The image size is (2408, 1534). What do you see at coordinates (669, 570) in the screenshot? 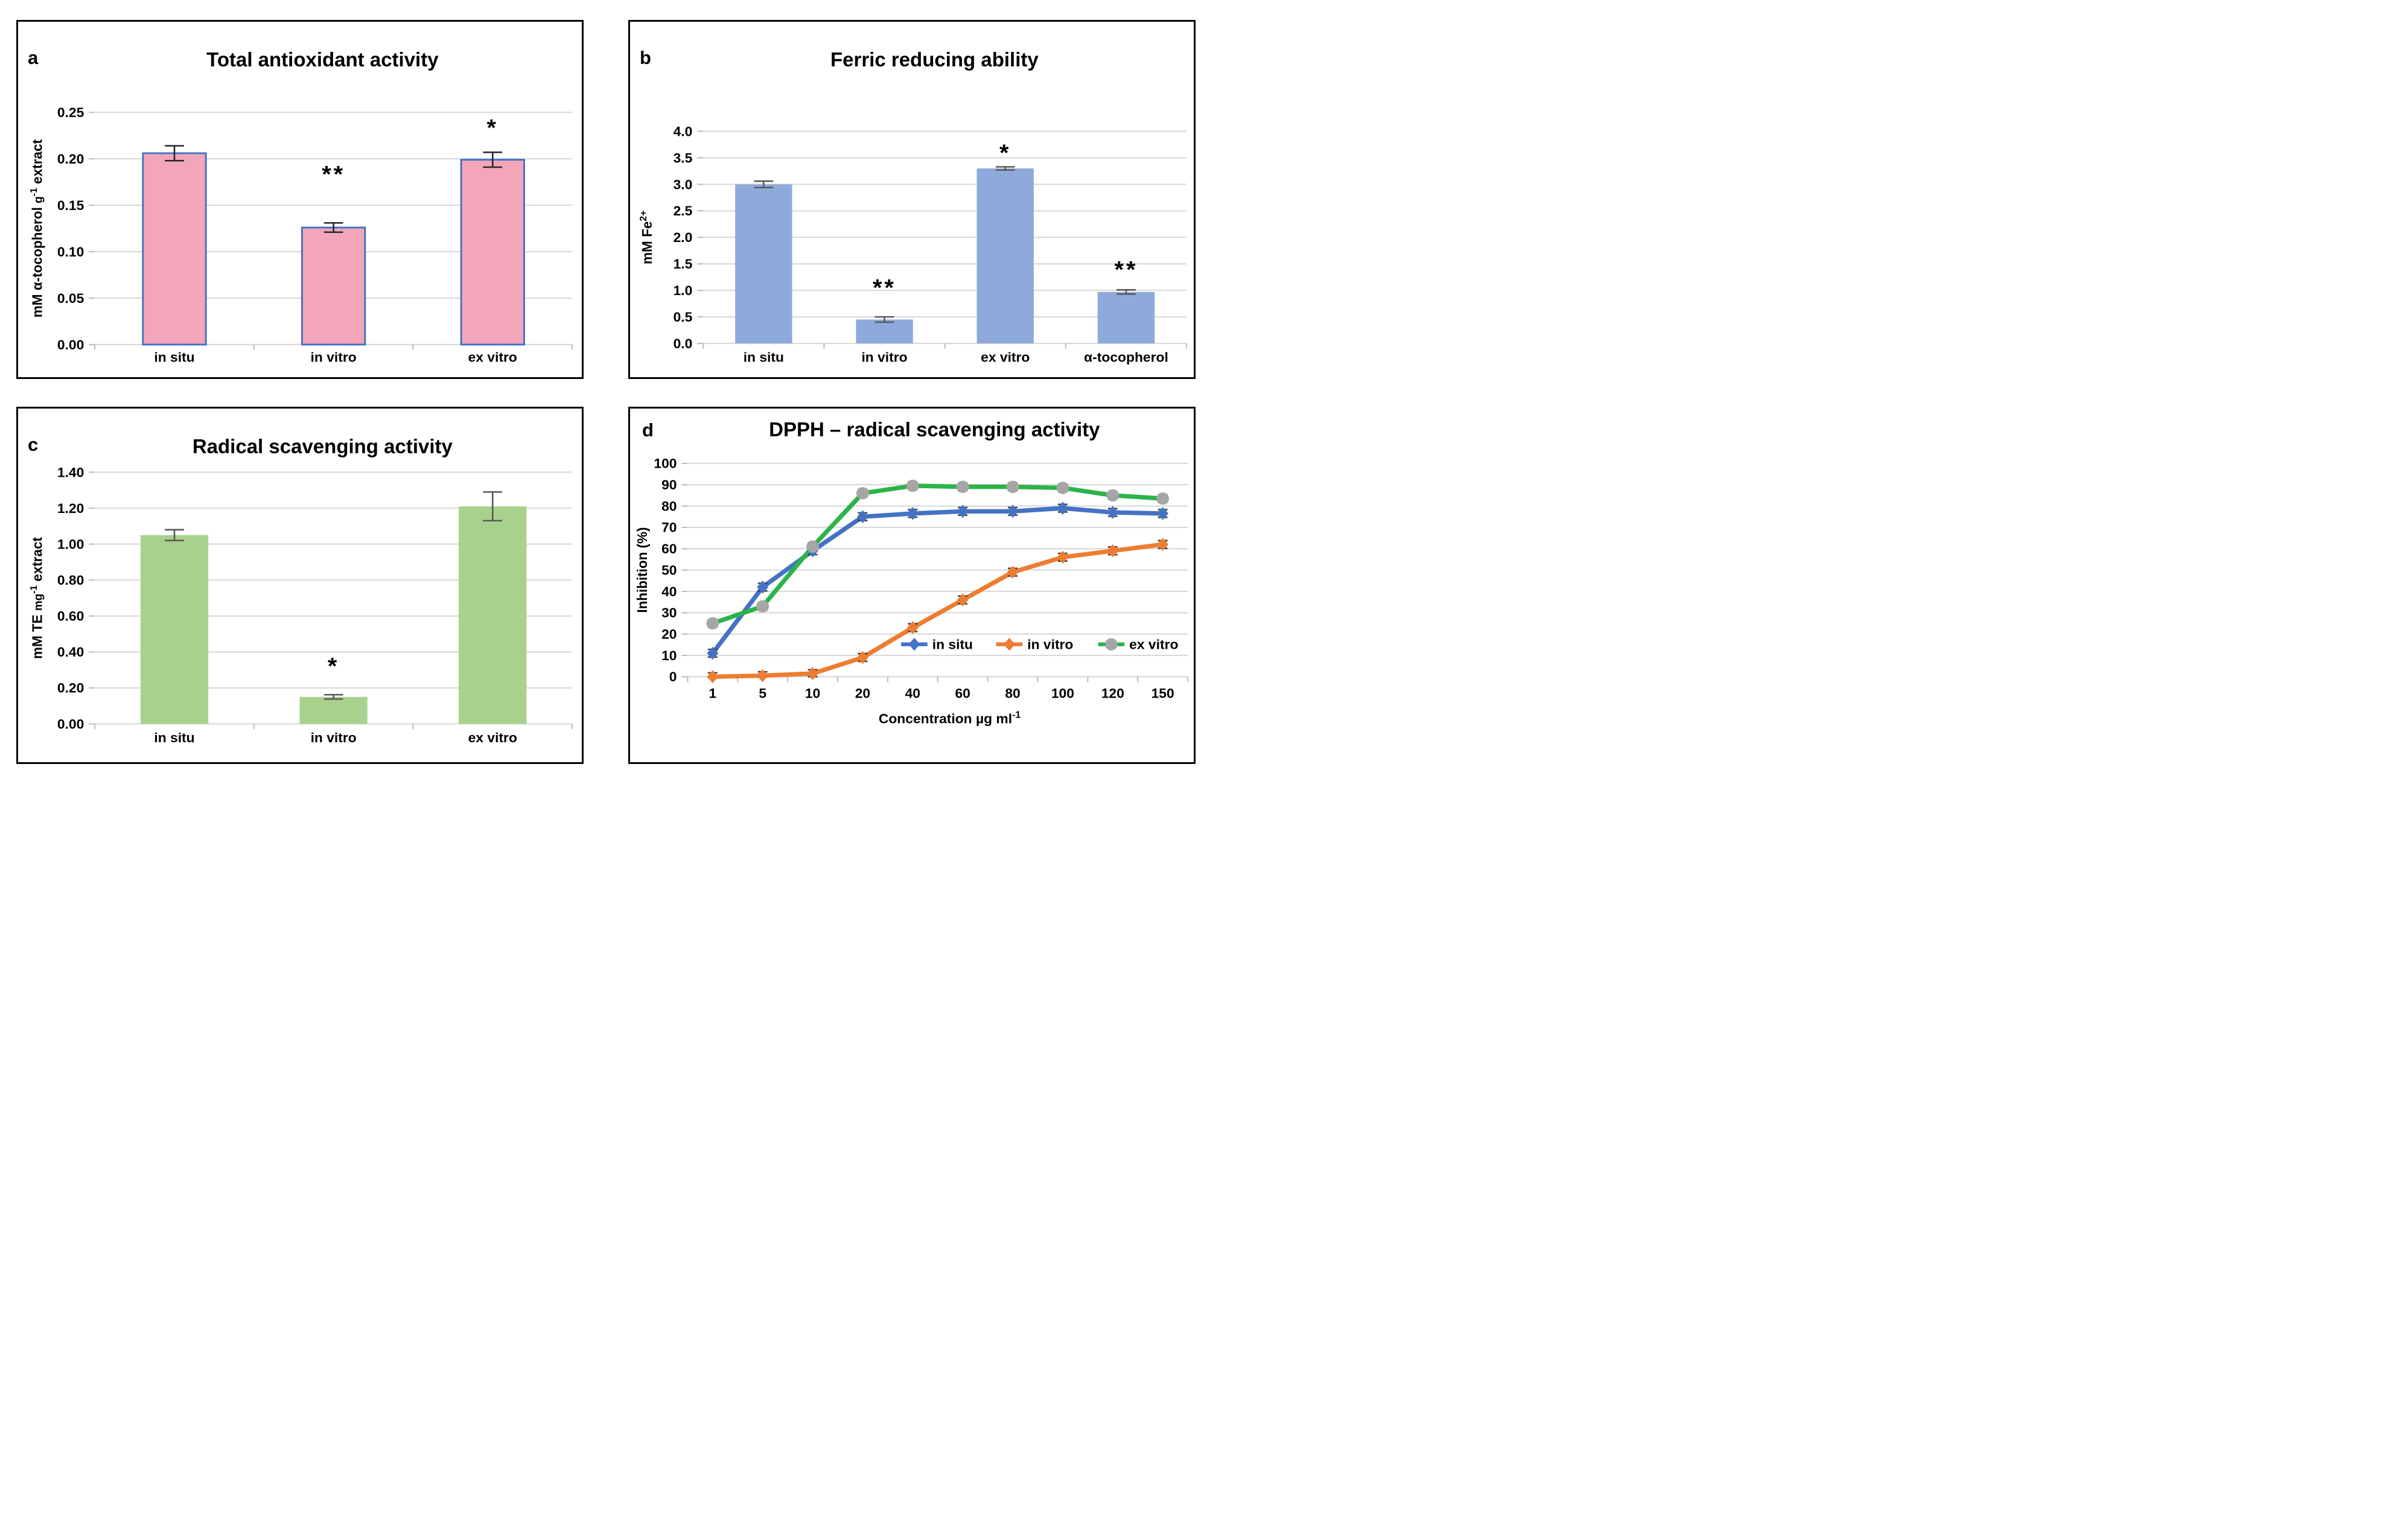
I see `svg-text: 50` at bounding box center [669, 570].